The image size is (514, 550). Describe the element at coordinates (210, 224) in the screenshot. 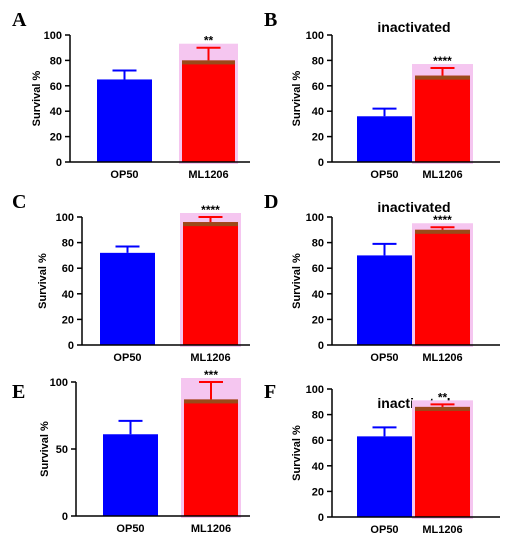

I see `panel-c-bar-ml1206-cap-band` at that location.